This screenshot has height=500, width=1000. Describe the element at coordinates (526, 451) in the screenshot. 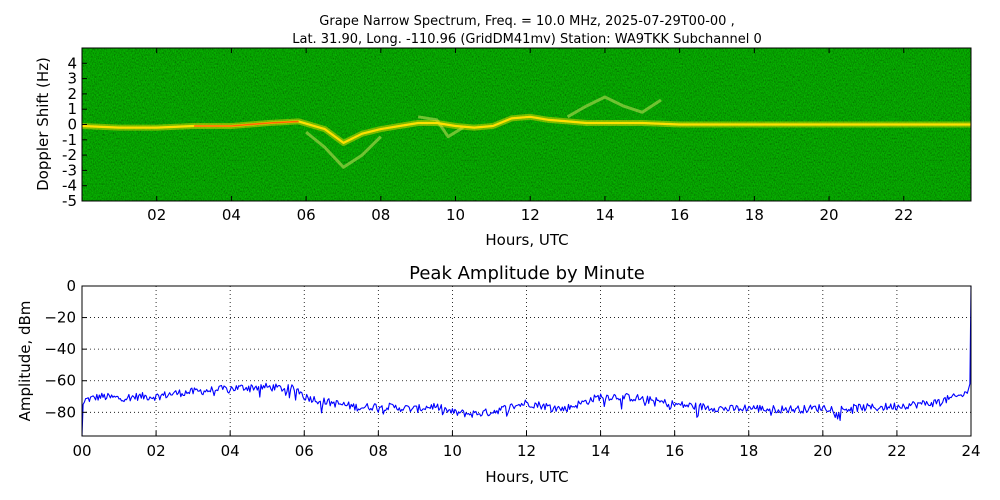

I see `amplitude-x-tick-label: 12` at that location.